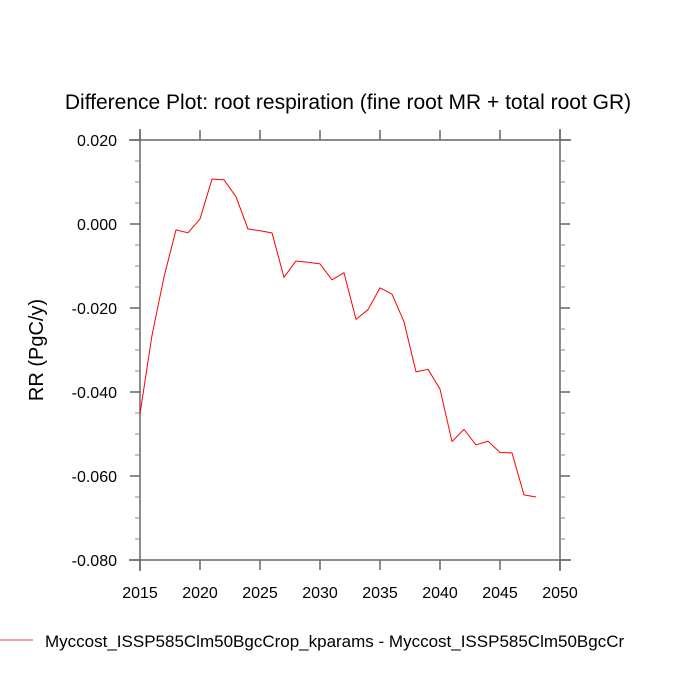 The height and width of the screenshot is (700, 700). I want to click on x-tick-label: 2020, so click(200, 593).